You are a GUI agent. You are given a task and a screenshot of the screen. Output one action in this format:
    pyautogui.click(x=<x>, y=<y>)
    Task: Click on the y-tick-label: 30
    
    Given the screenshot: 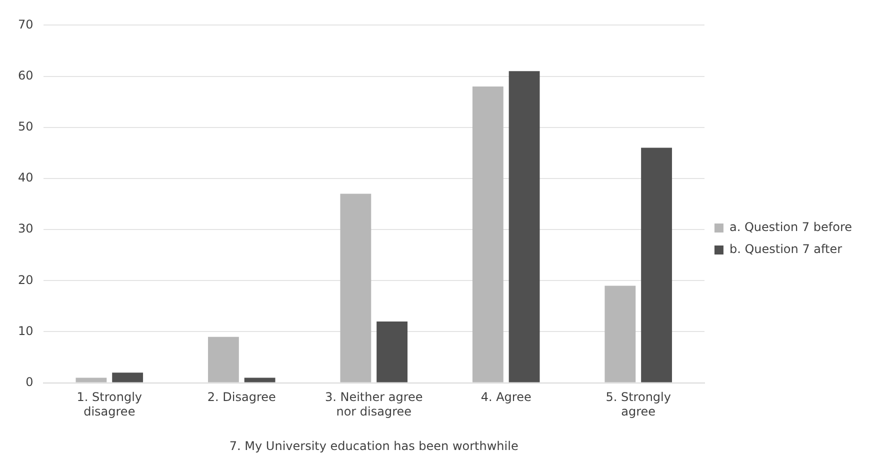 What is the action you would take?
    pyautogui.click(x=26, y=229)
    